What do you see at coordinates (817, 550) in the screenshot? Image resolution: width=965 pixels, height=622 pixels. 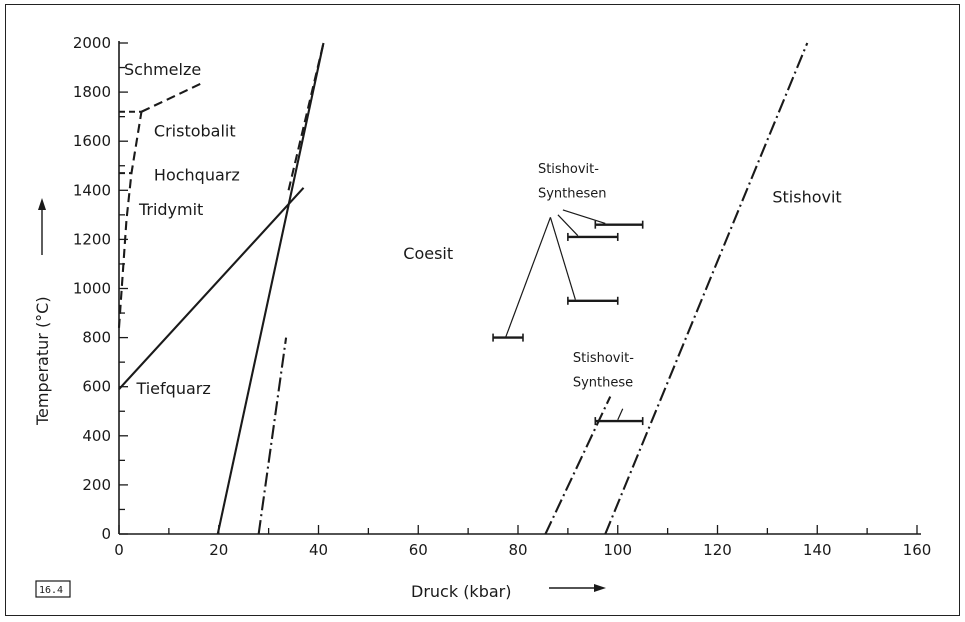 I see `x-tick-label: 140` at bounding box center [817, 550].